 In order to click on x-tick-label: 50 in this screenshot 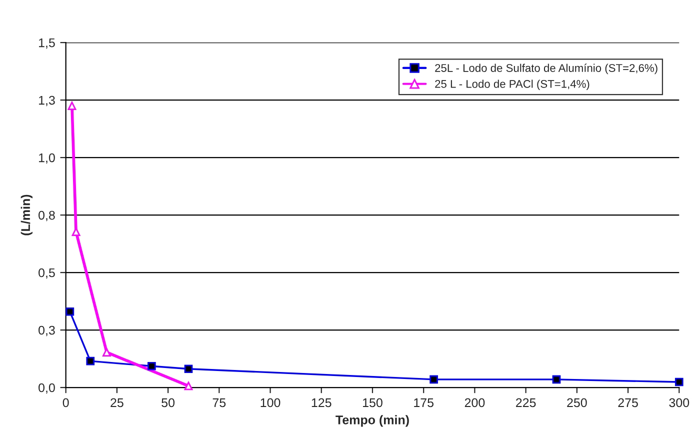, I will do `click(168, 403)`.